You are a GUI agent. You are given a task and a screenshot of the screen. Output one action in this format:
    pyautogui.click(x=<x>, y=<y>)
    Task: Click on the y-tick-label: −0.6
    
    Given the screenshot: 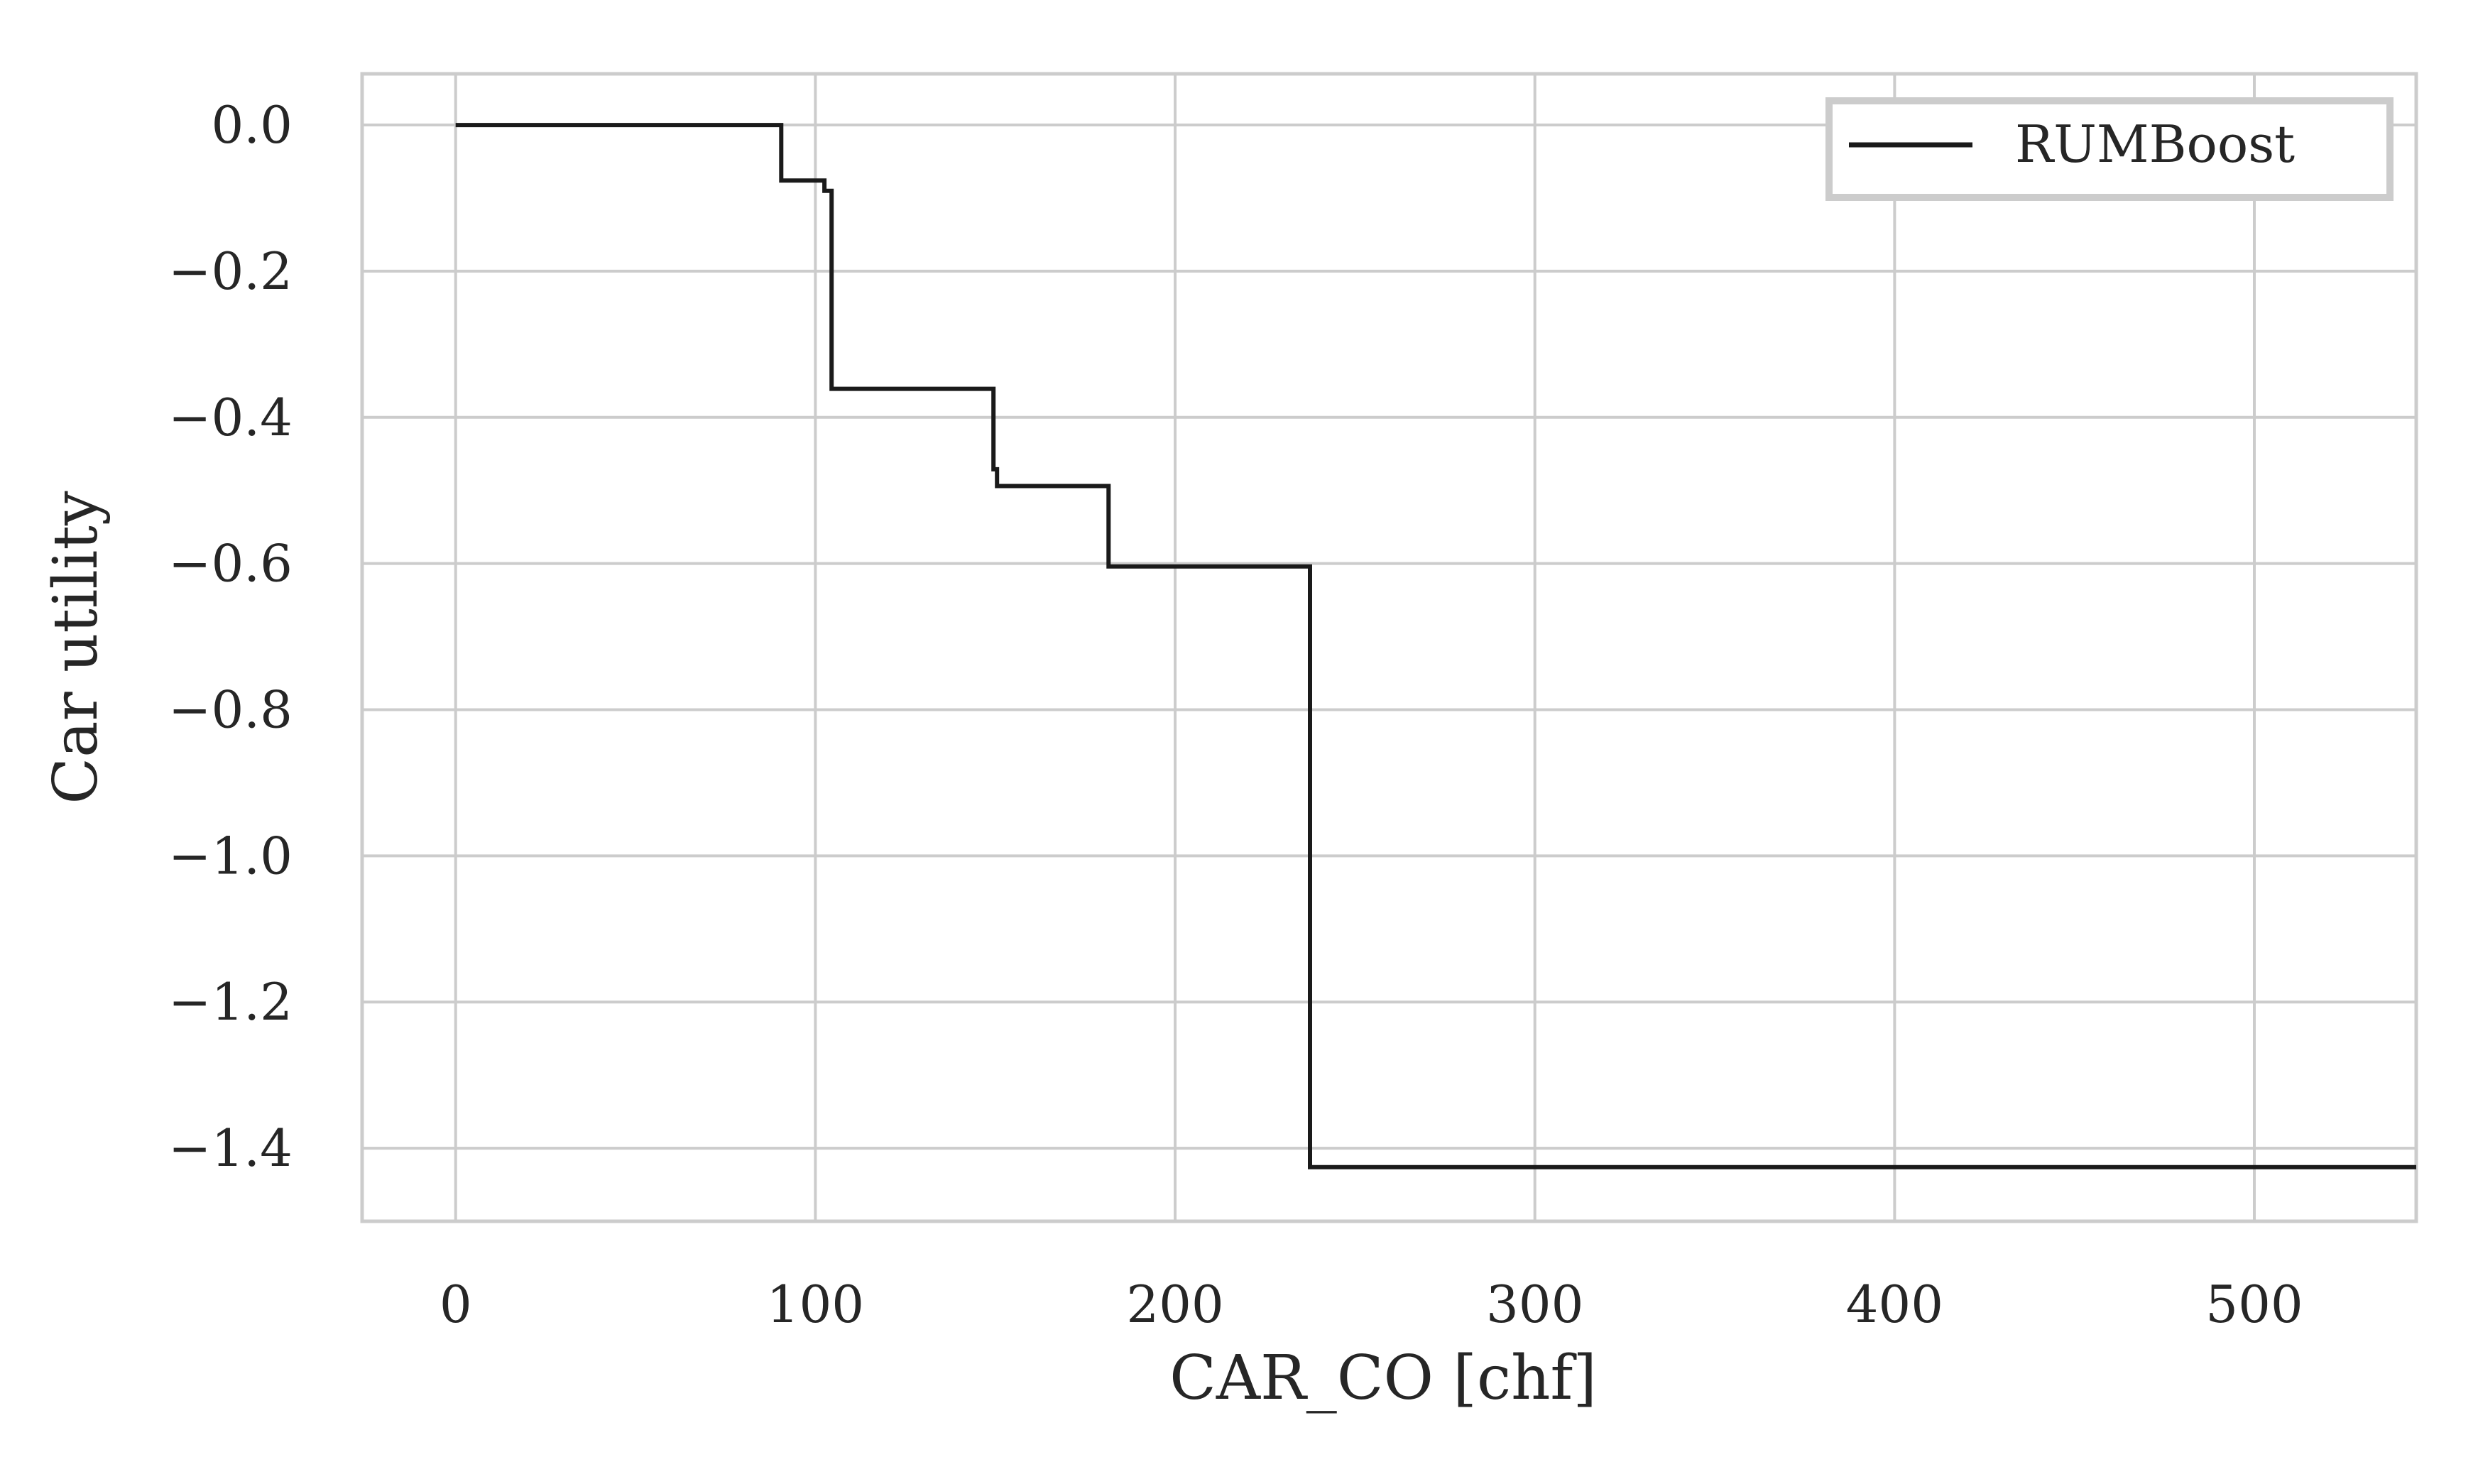 What is the action you would take?
    pyautogui.click(x=231, y=564)
    